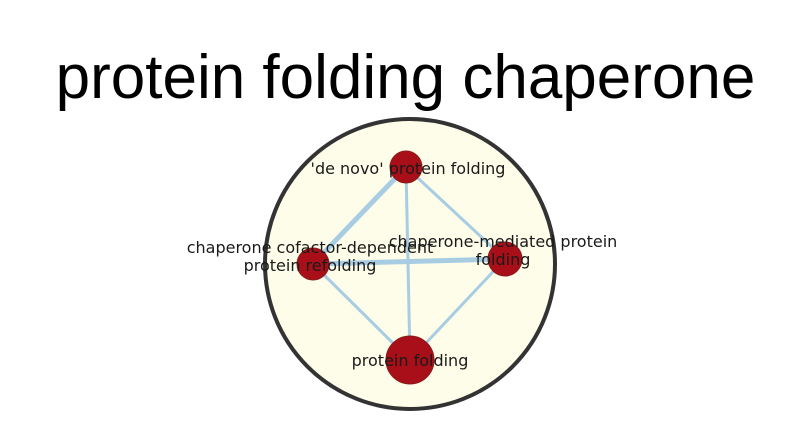 Image resolution: width=811 pixels, height=447 pixels. I want to click on nodes-group, so click(409, 267).